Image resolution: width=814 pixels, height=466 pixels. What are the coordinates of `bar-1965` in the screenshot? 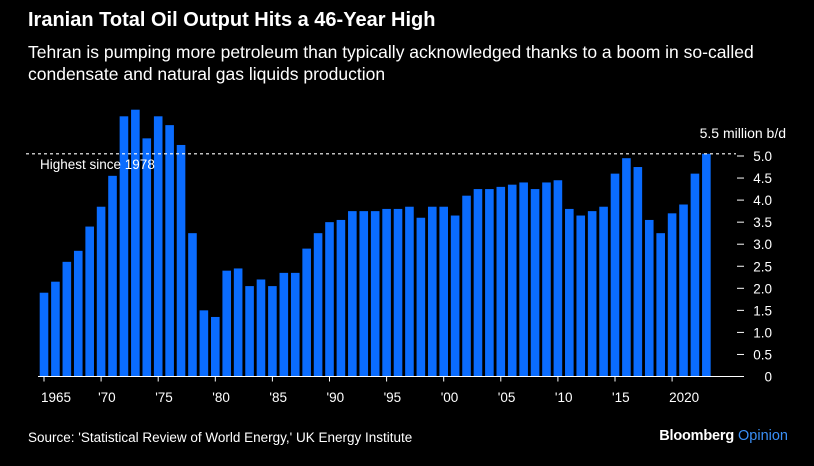 It's located at (44, 334).